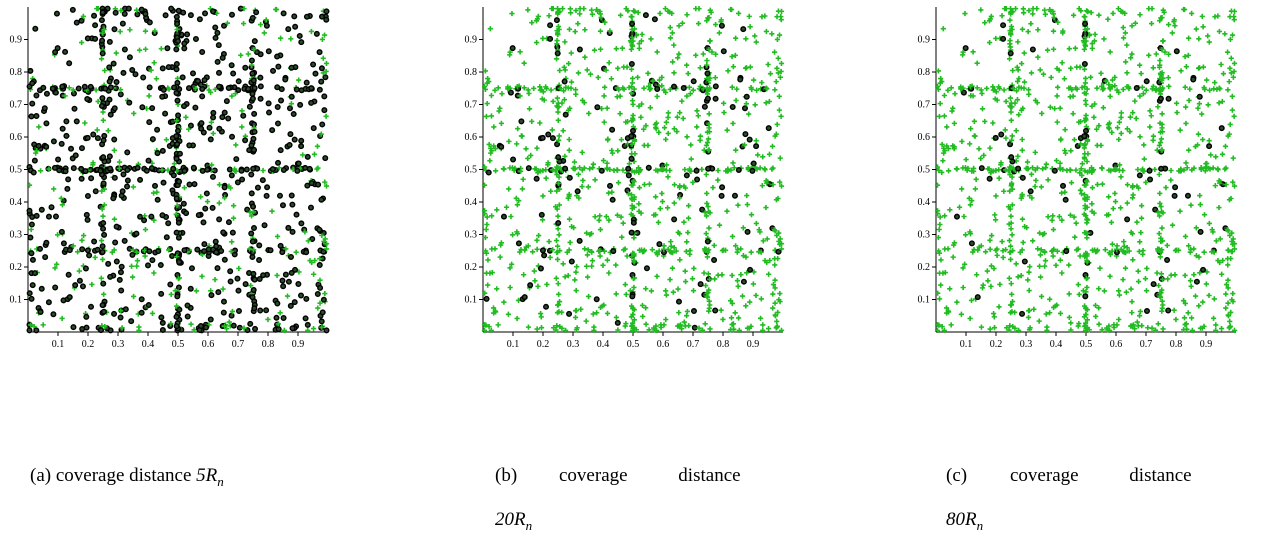  Describe the element at coordinates (41, 475) in the screenshot. I see `caption-a-prefix: (a)` at that location.